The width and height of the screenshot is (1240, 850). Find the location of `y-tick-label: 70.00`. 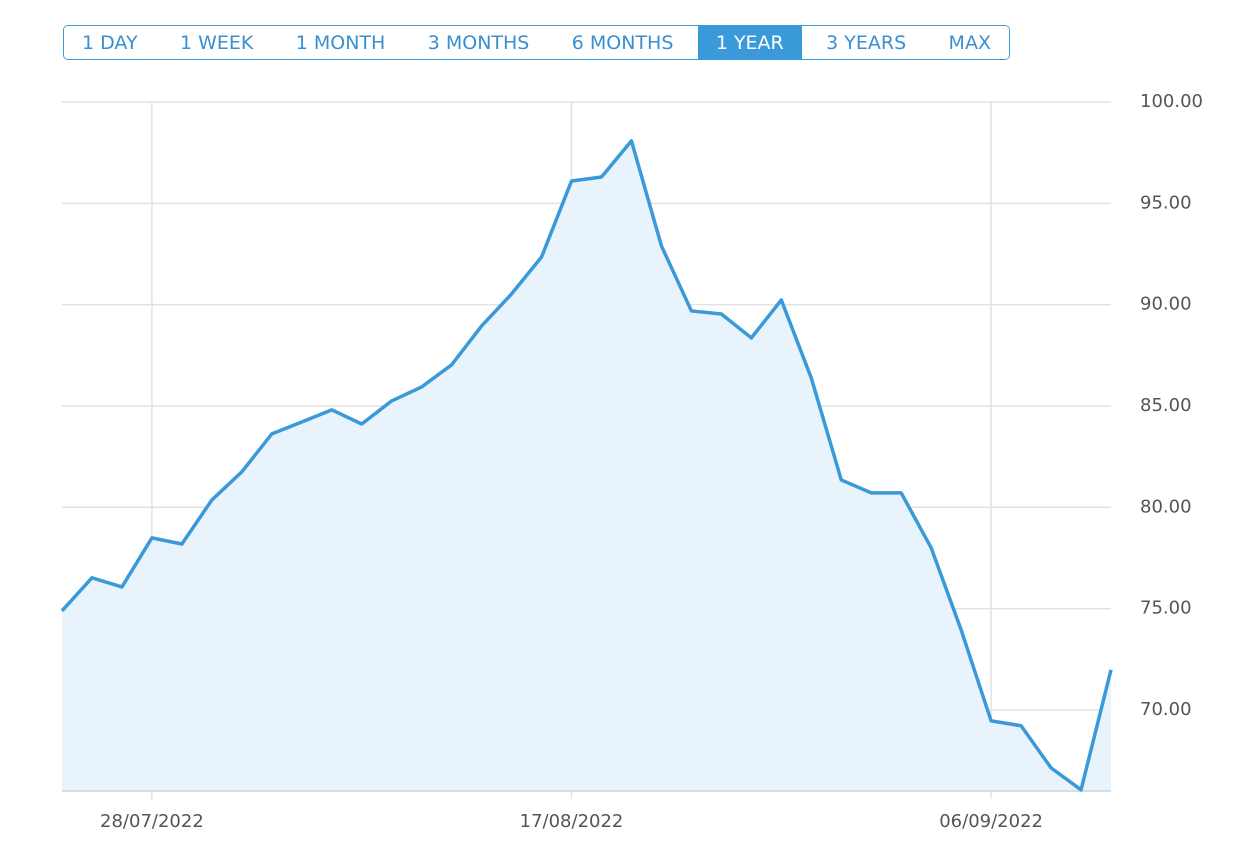

y-tick-label: 70.00 is located at coordinates (1166, 709).